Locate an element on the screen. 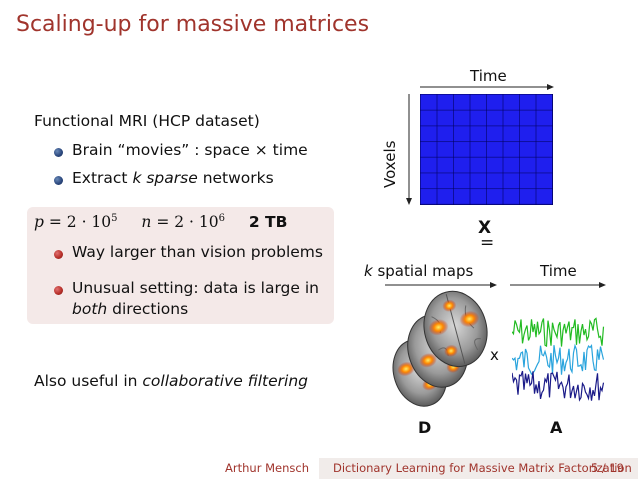  a-label: A is located at coordinates (556, 427).